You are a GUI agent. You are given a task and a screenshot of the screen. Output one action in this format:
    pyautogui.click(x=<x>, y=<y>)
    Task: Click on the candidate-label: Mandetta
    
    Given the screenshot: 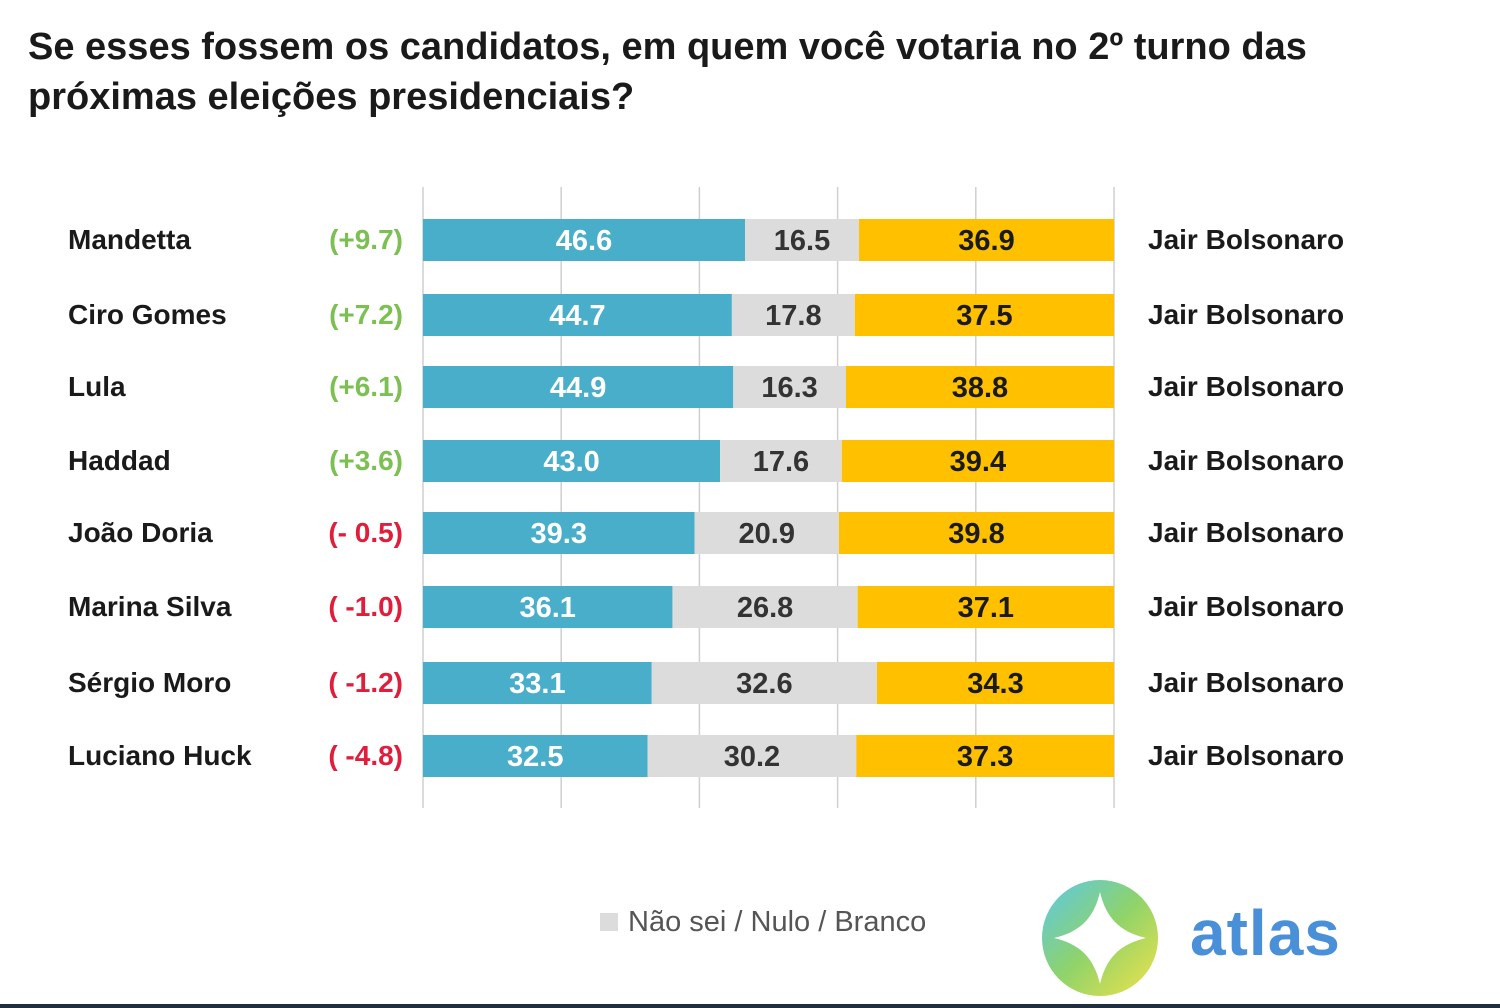 What is the action you would take?
    pyautogui.click(x=129, y=239)
    